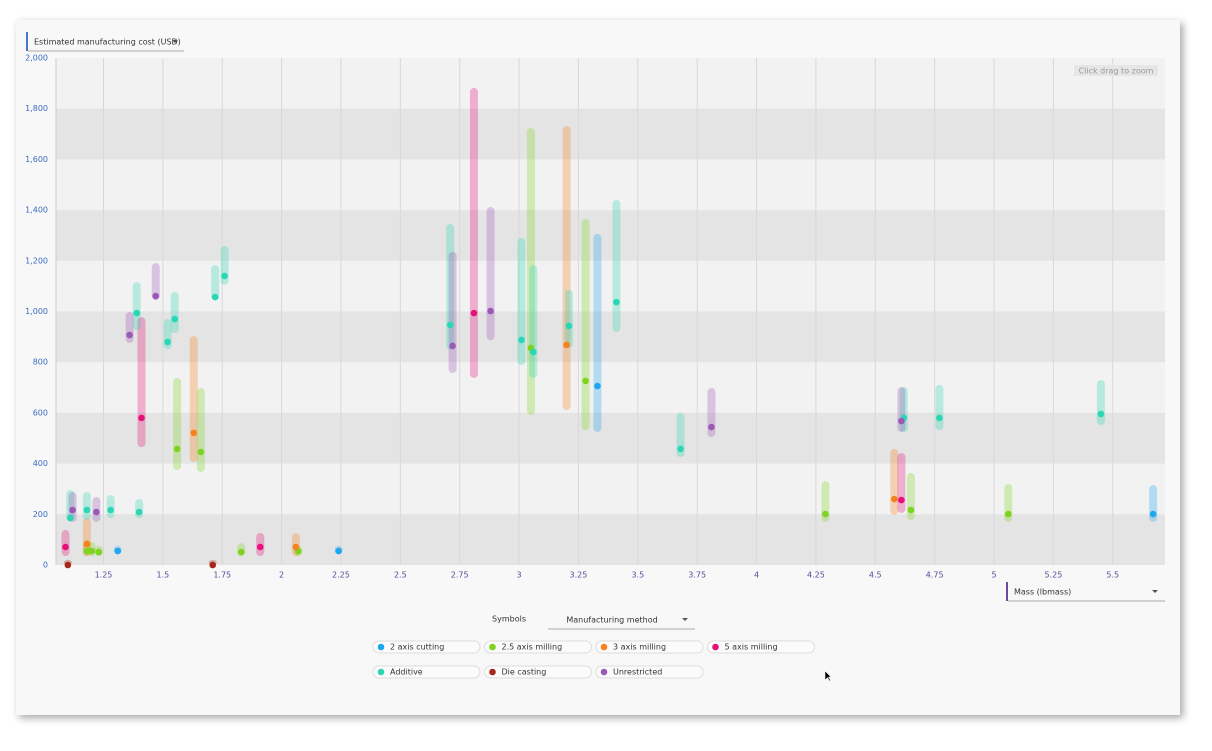 This screenshot has width=1212, height=751. I want to click on symbols-dropdown, so click(621, 619).